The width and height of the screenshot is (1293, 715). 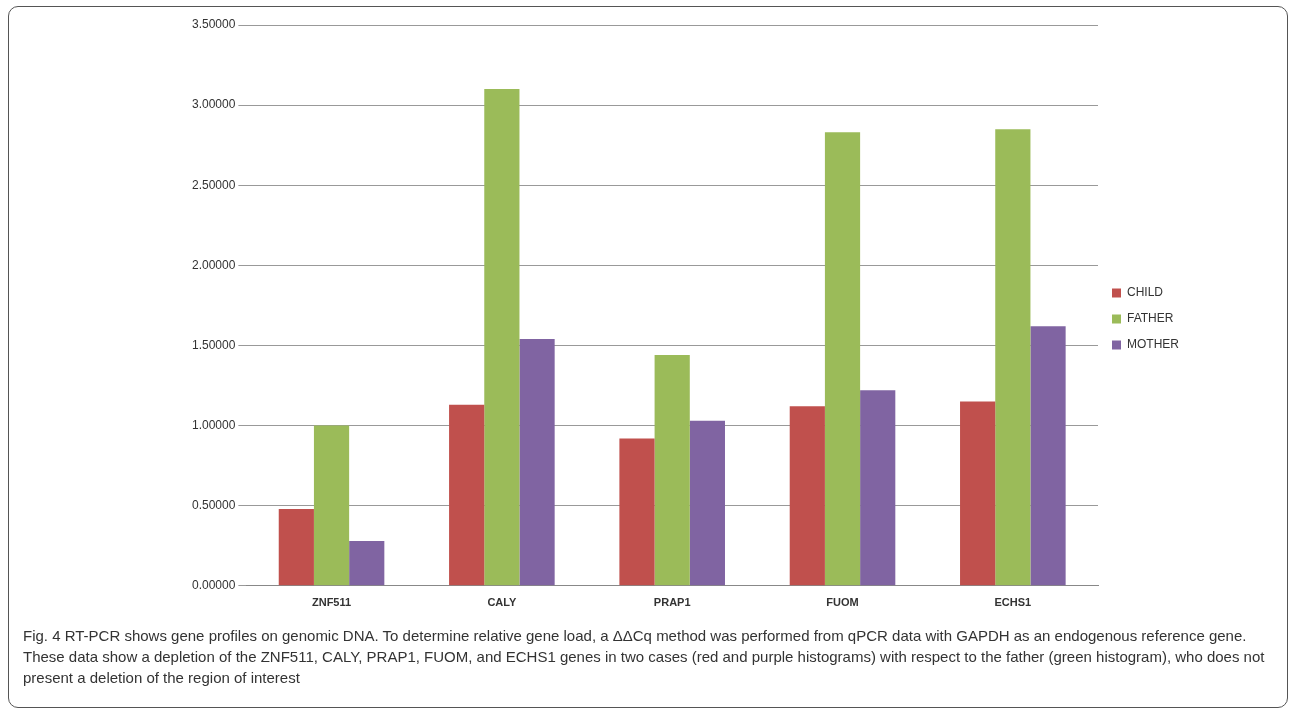 What do you see at coordinates (1013, 602) in the screenshot?
I see `x-tick-label: ECHS1` at bounding box center [1013, 602].